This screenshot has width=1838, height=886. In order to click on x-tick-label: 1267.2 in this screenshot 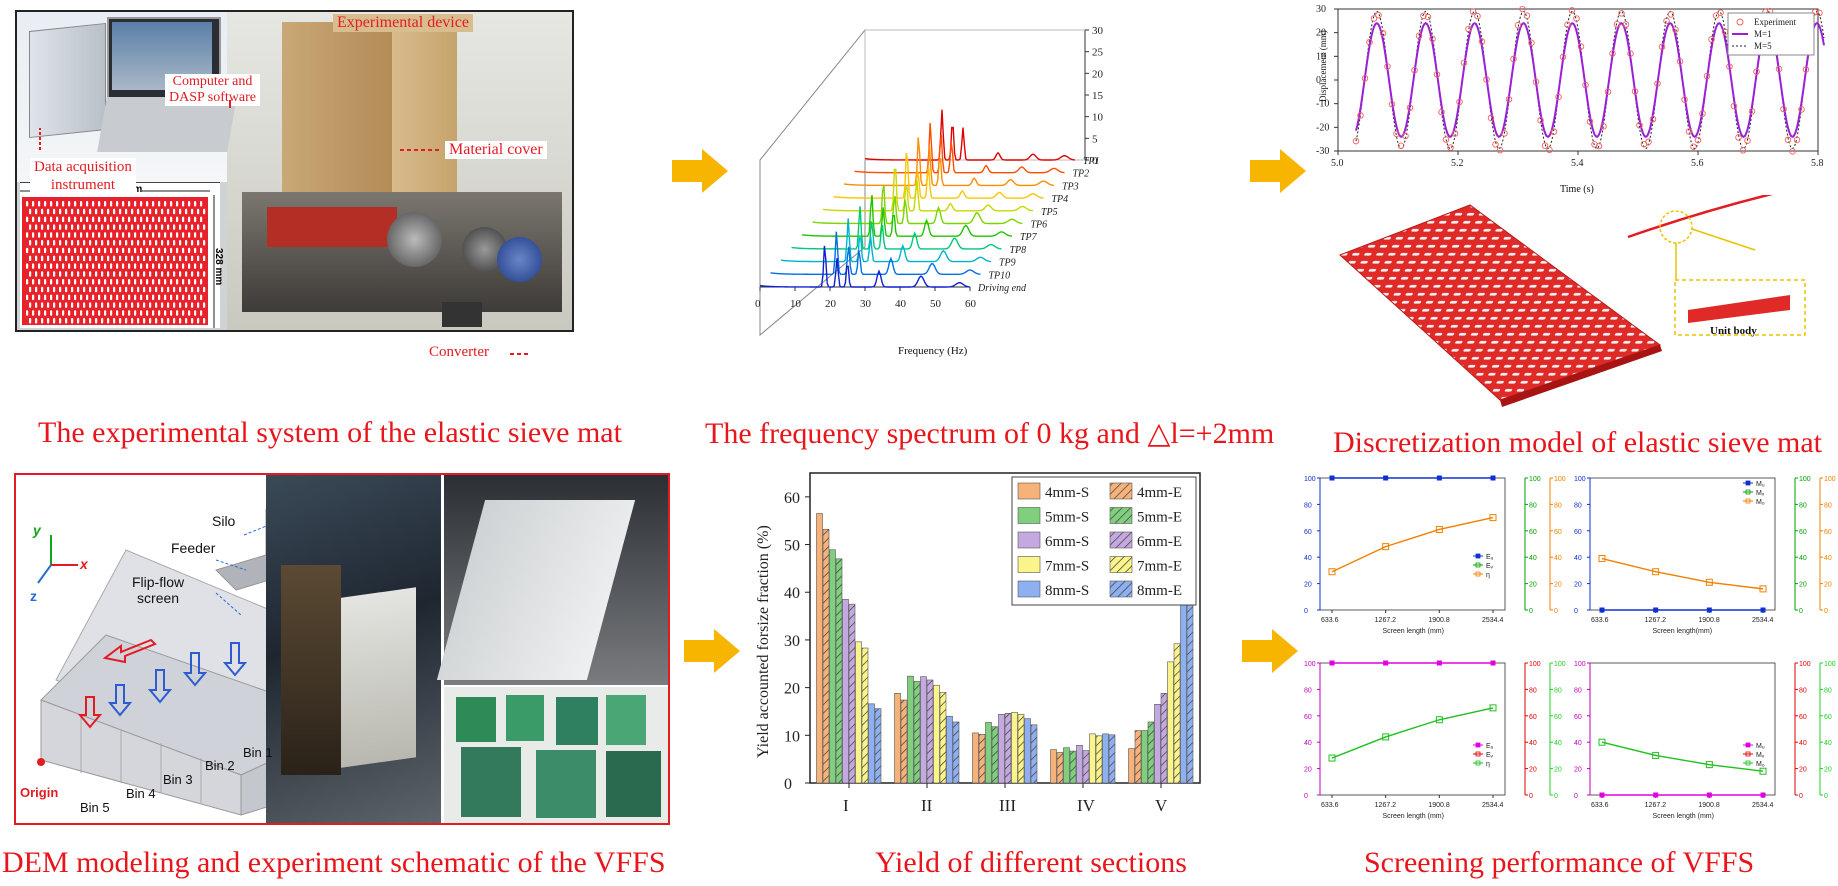, I will do `click(1656, 620)`.